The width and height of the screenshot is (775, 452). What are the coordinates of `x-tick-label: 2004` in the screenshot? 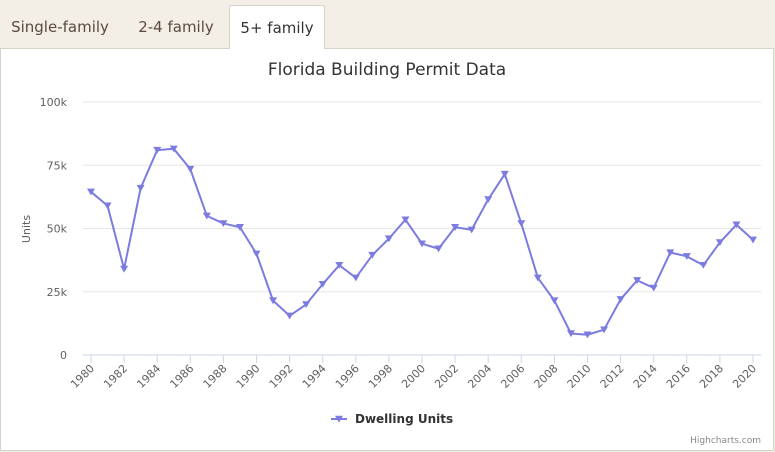 It's located at (479, 376).